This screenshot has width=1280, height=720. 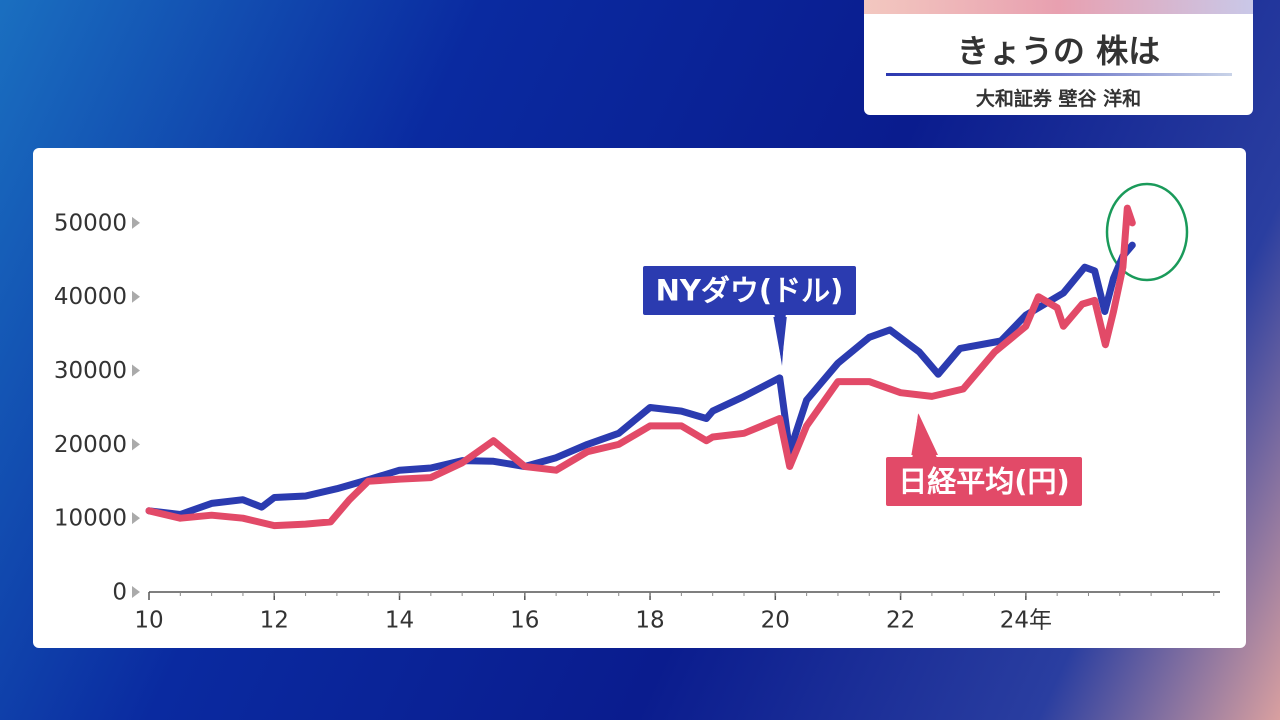 I want to click on guest-name: 大和証券 壁谷 洋和, so click(x=1058, y=99).